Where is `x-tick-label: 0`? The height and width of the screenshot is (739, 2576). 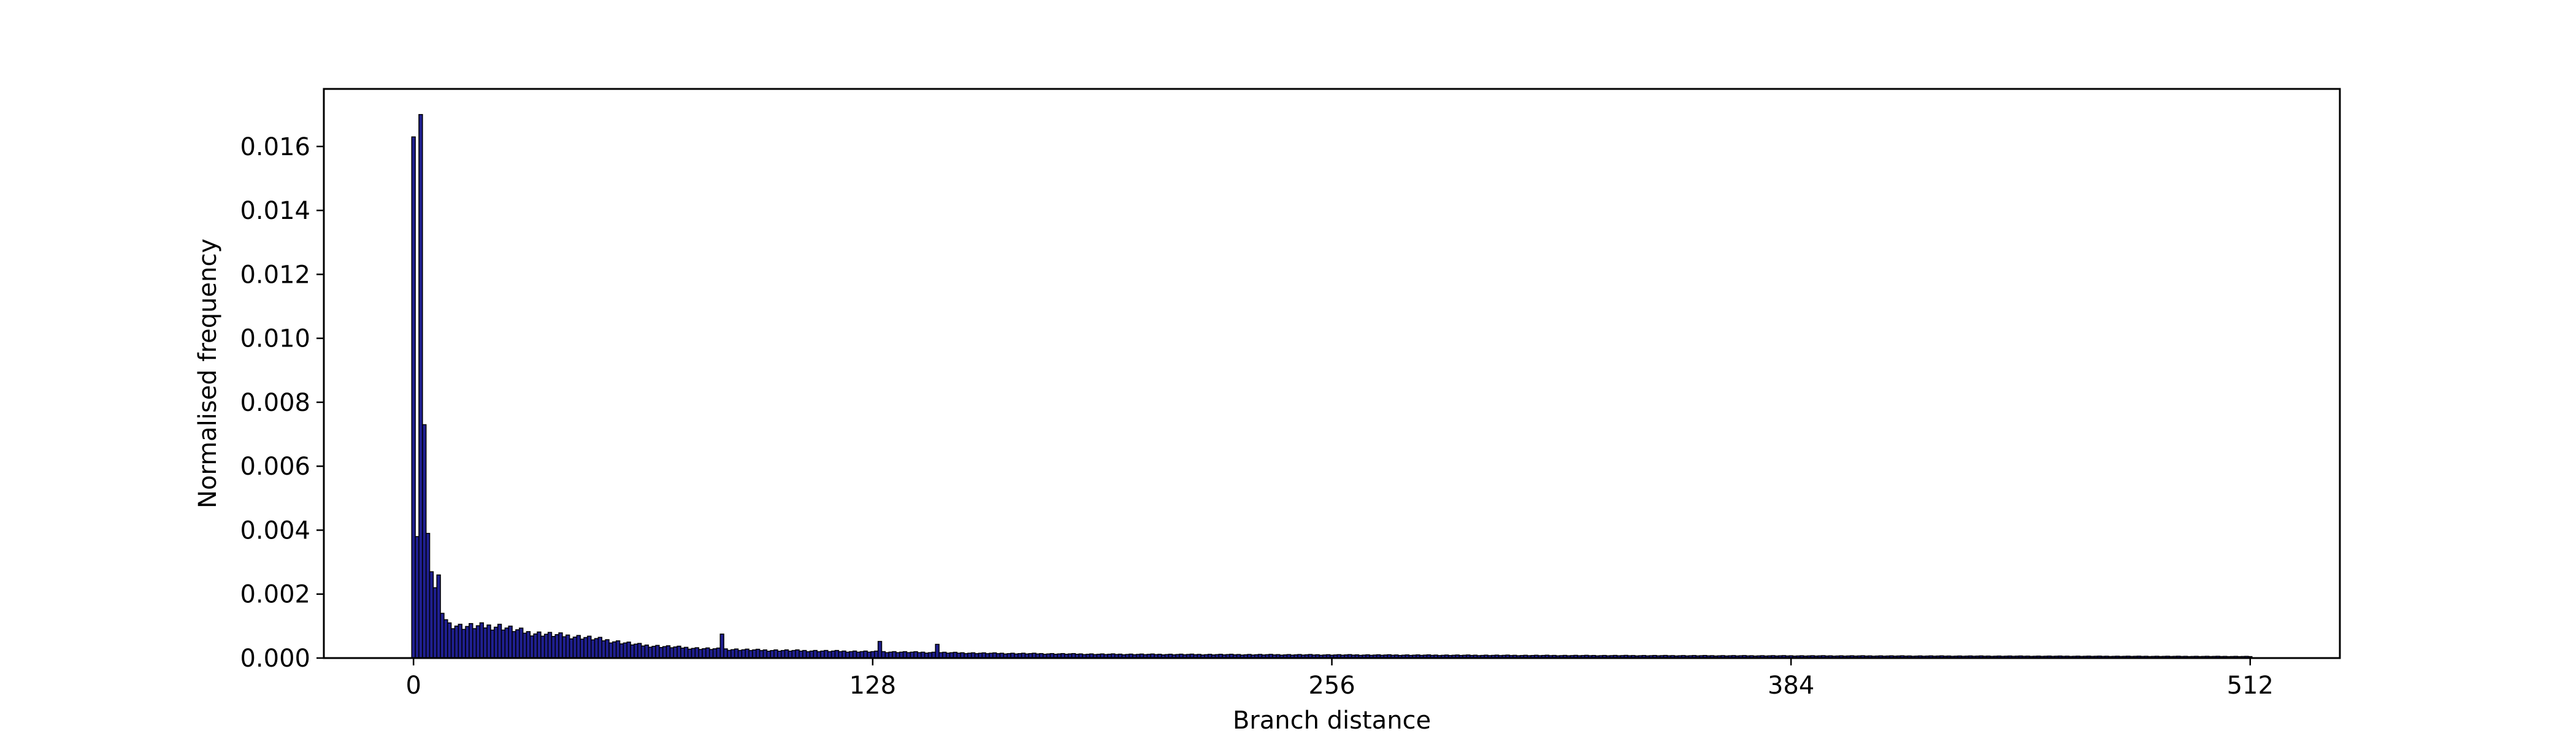
x-tick-label: 0 is located at coordinates (413, 686).